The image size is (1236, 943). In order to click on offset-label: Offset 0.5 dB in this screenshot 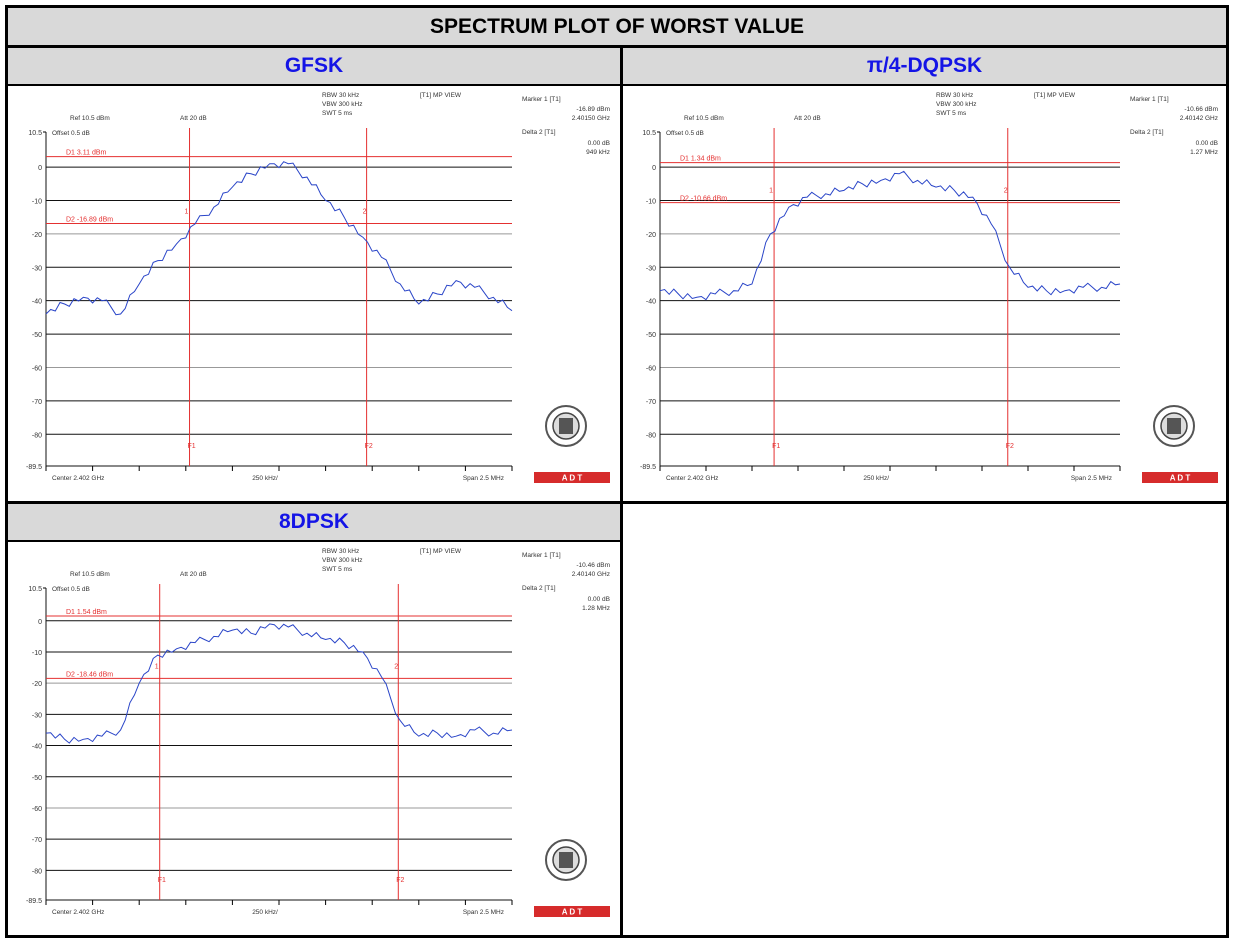, I will do `click(71, 589)`.